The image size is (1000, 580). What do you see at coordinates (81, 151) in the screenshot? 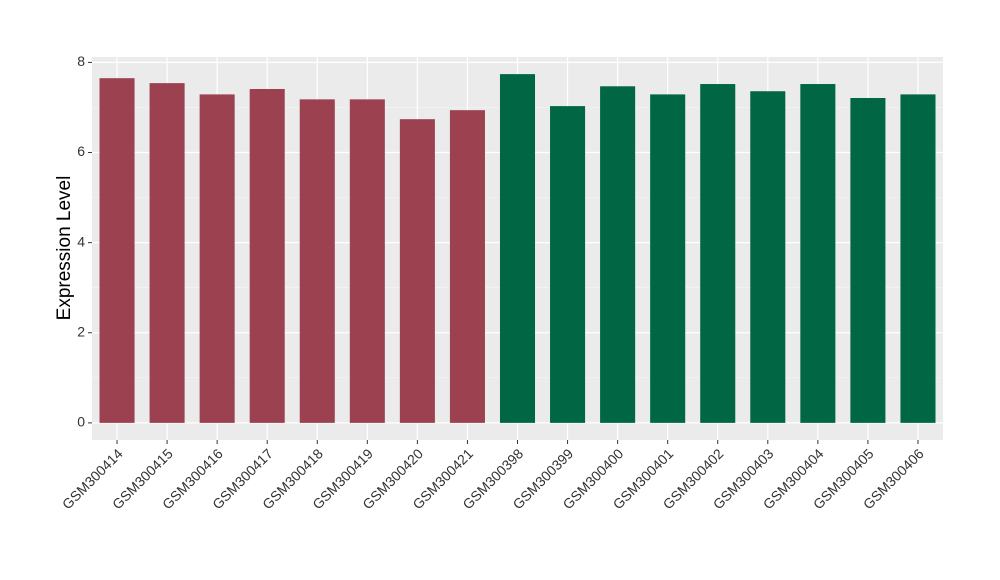
I see `y-tick-label: 6` at bounding box center [81, 151].